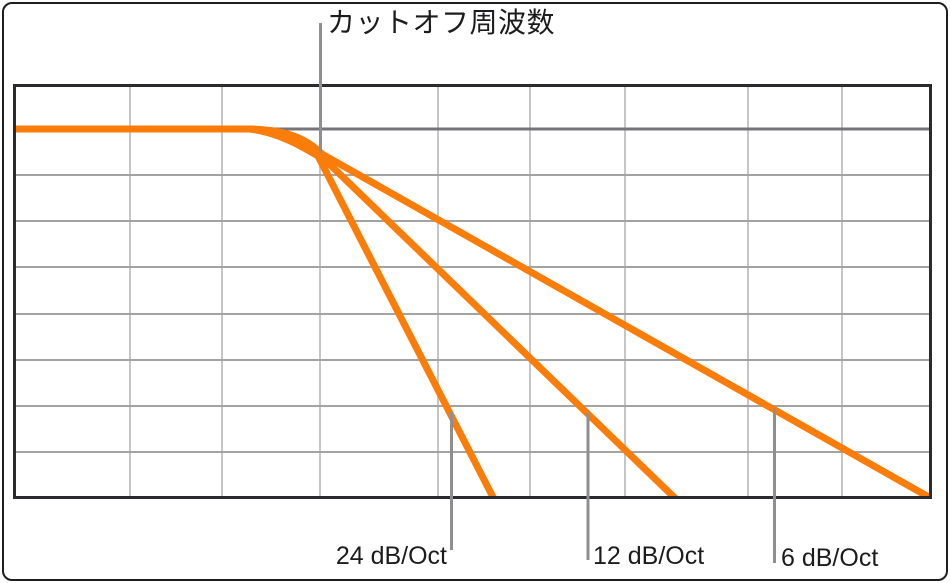 This screenshot has width=950, height=583. I want to click on slope-12db-label: 12 dB/Oct, so click(649, 556).